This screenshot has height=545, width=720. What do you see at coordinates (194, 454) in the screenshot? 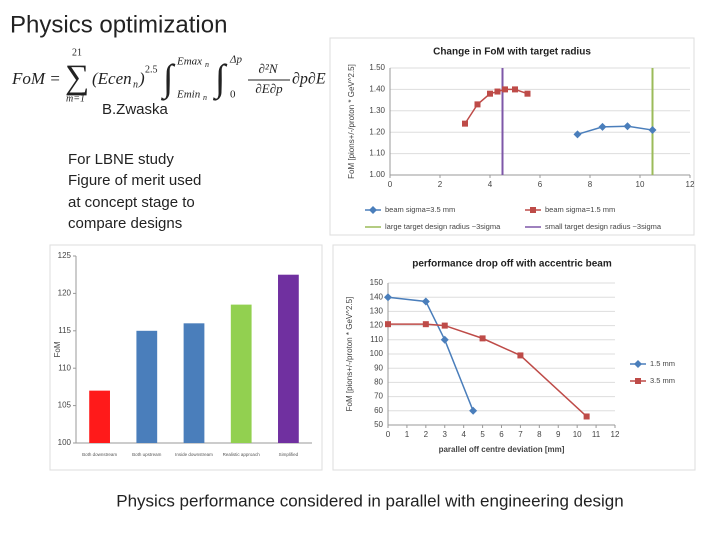
I see `x-tick-label: Inside downstream` at bounding box center [194, 454].